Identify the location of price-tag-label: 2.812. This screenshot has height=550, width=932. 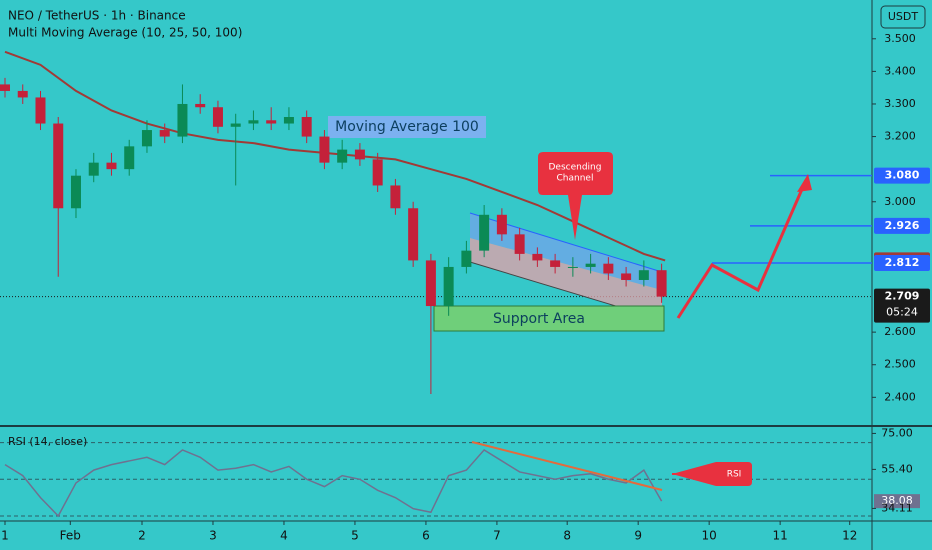
(902, 262).